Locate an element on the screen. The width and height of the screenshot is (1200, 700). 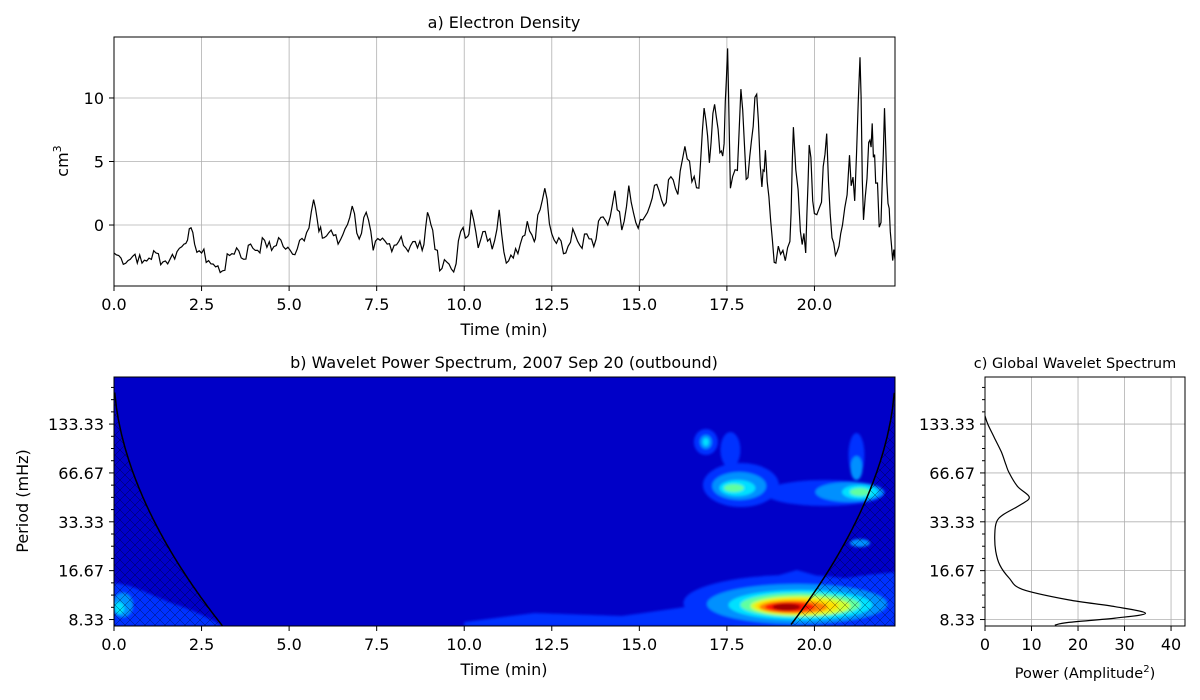
panel-c-ytick-label: 8.33 is located at coordinates (957, 620).